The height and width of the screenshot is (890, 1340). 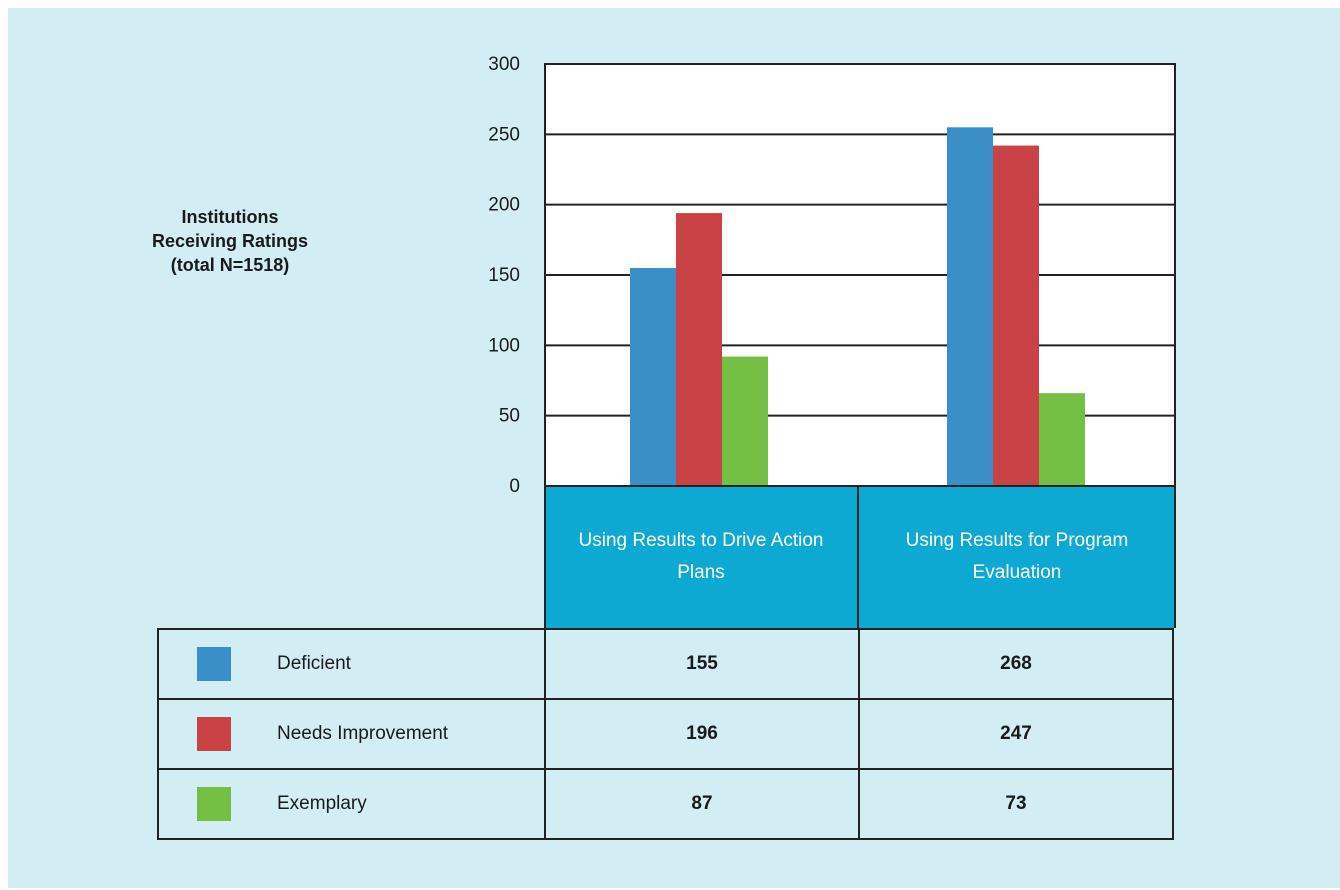 I want to click on table-cell: 268, so click(x=1016, y=664).